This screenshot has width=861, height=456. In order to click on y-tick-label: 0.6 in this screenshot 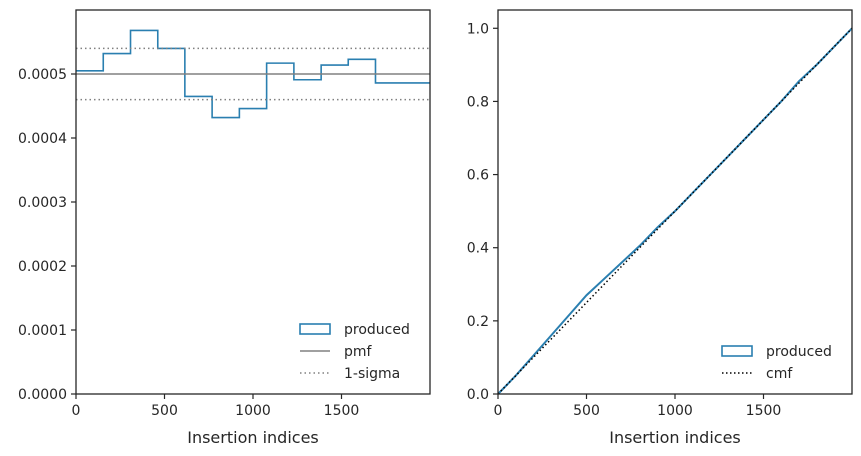, I will do `click(478, 176)`.